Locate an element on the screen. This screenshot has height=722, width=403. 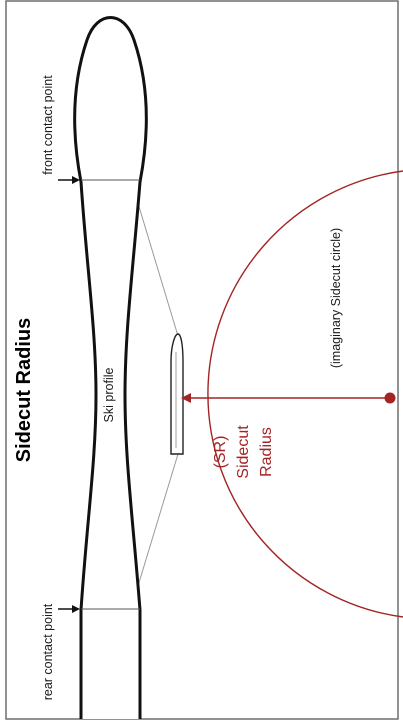
radius-arrowhead is located at coordinates (186, 398).